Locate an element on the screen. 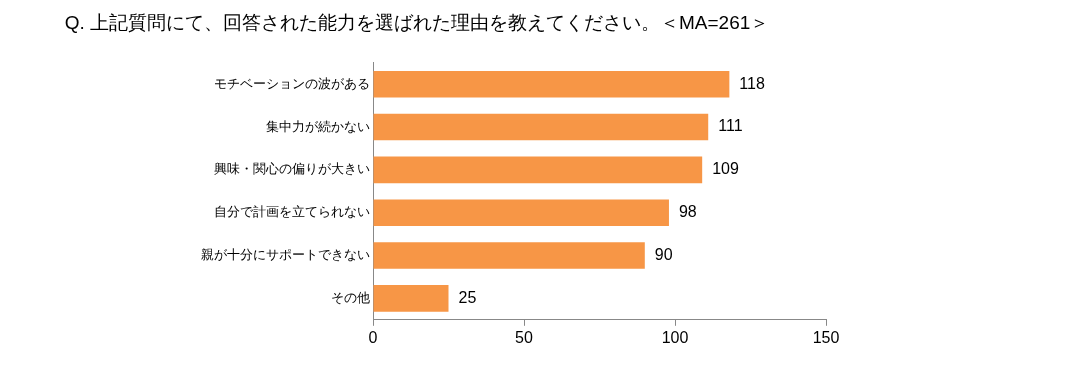 The image size is (1081, 367). y-tick-label: モチベーションの波がある is located at coordinates (292, 83).